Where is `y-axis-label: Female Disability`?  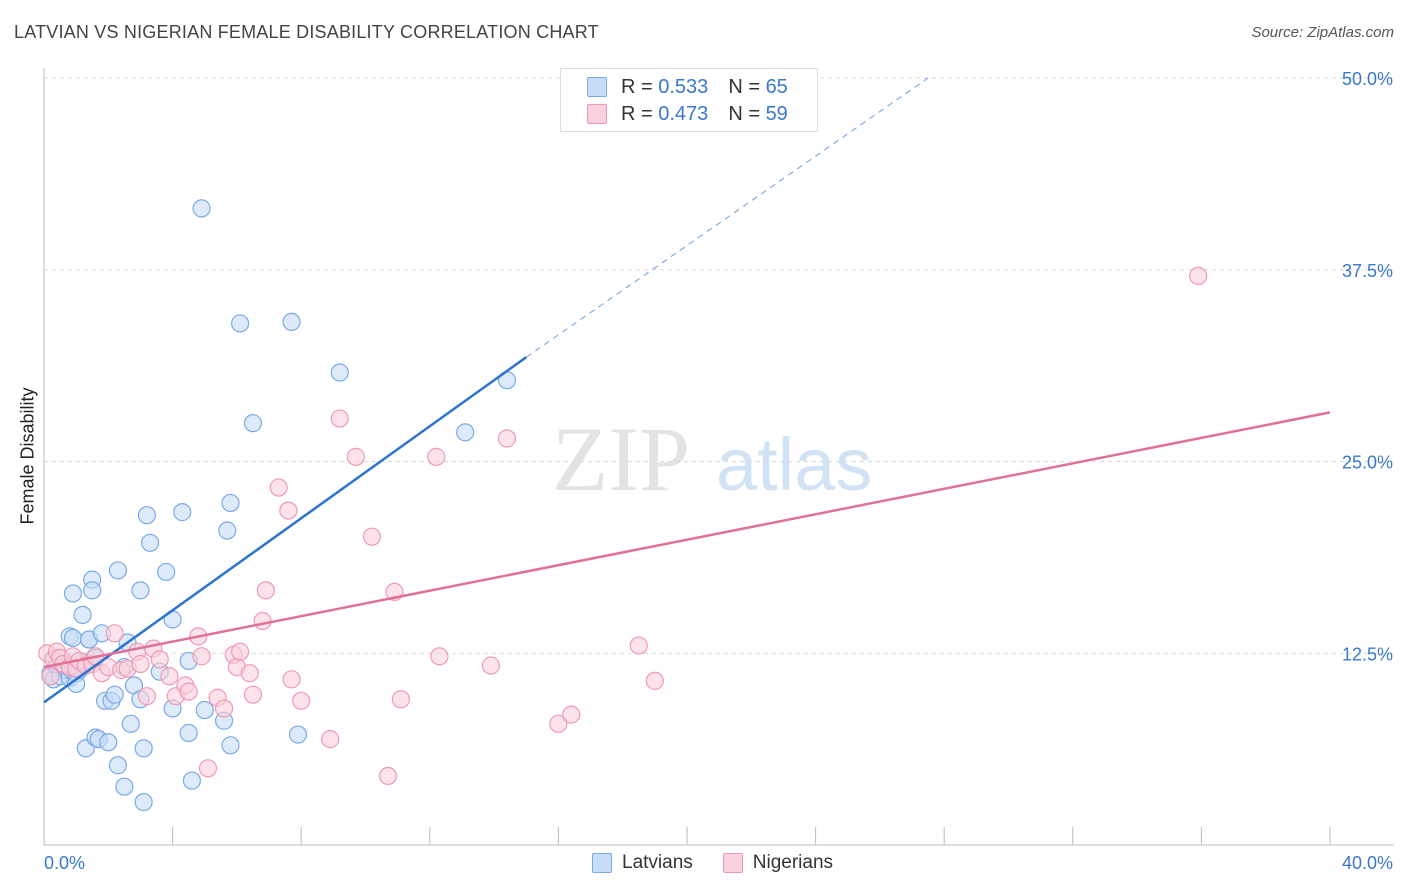
y-axis-label: Female Disability is located at coordinates (27, 456).